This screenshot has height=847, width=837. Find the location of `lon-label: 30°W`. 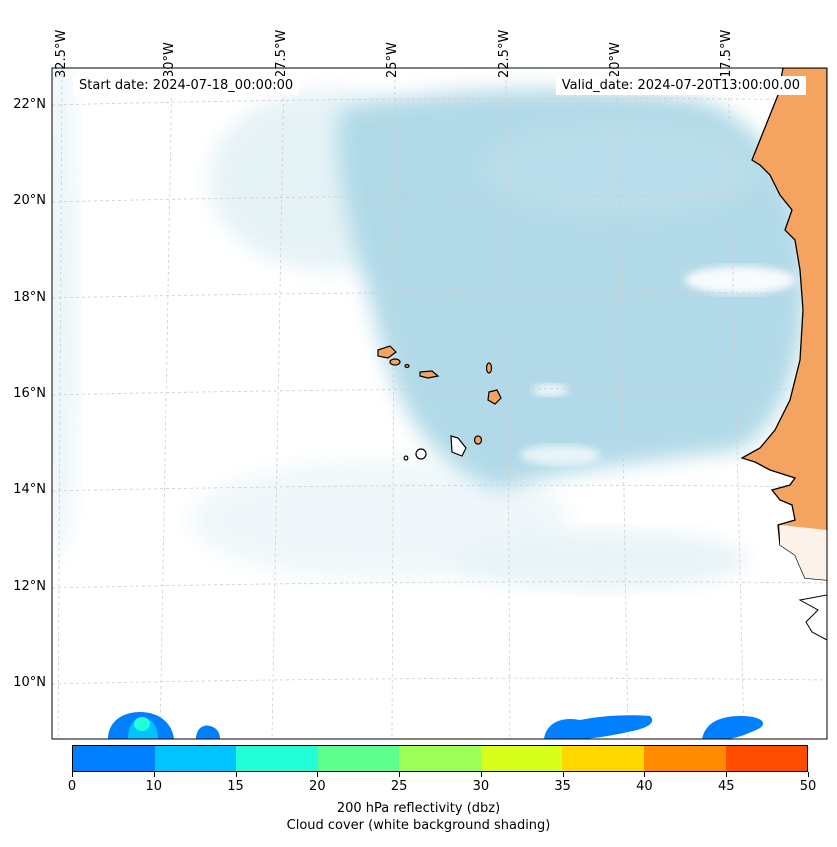

lon-label: 30°W is located at coordinates (169, 60).